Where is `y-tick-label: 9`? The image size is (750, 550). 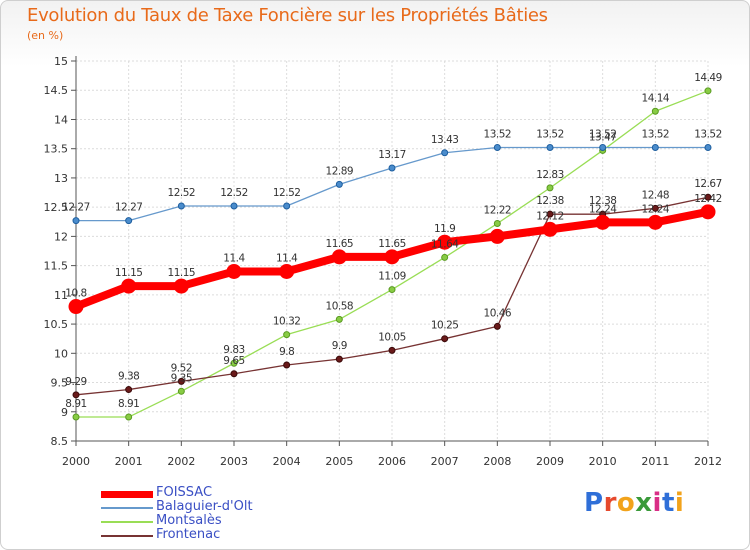 y-tick-label: 9 is located at coordinates (64, 412).